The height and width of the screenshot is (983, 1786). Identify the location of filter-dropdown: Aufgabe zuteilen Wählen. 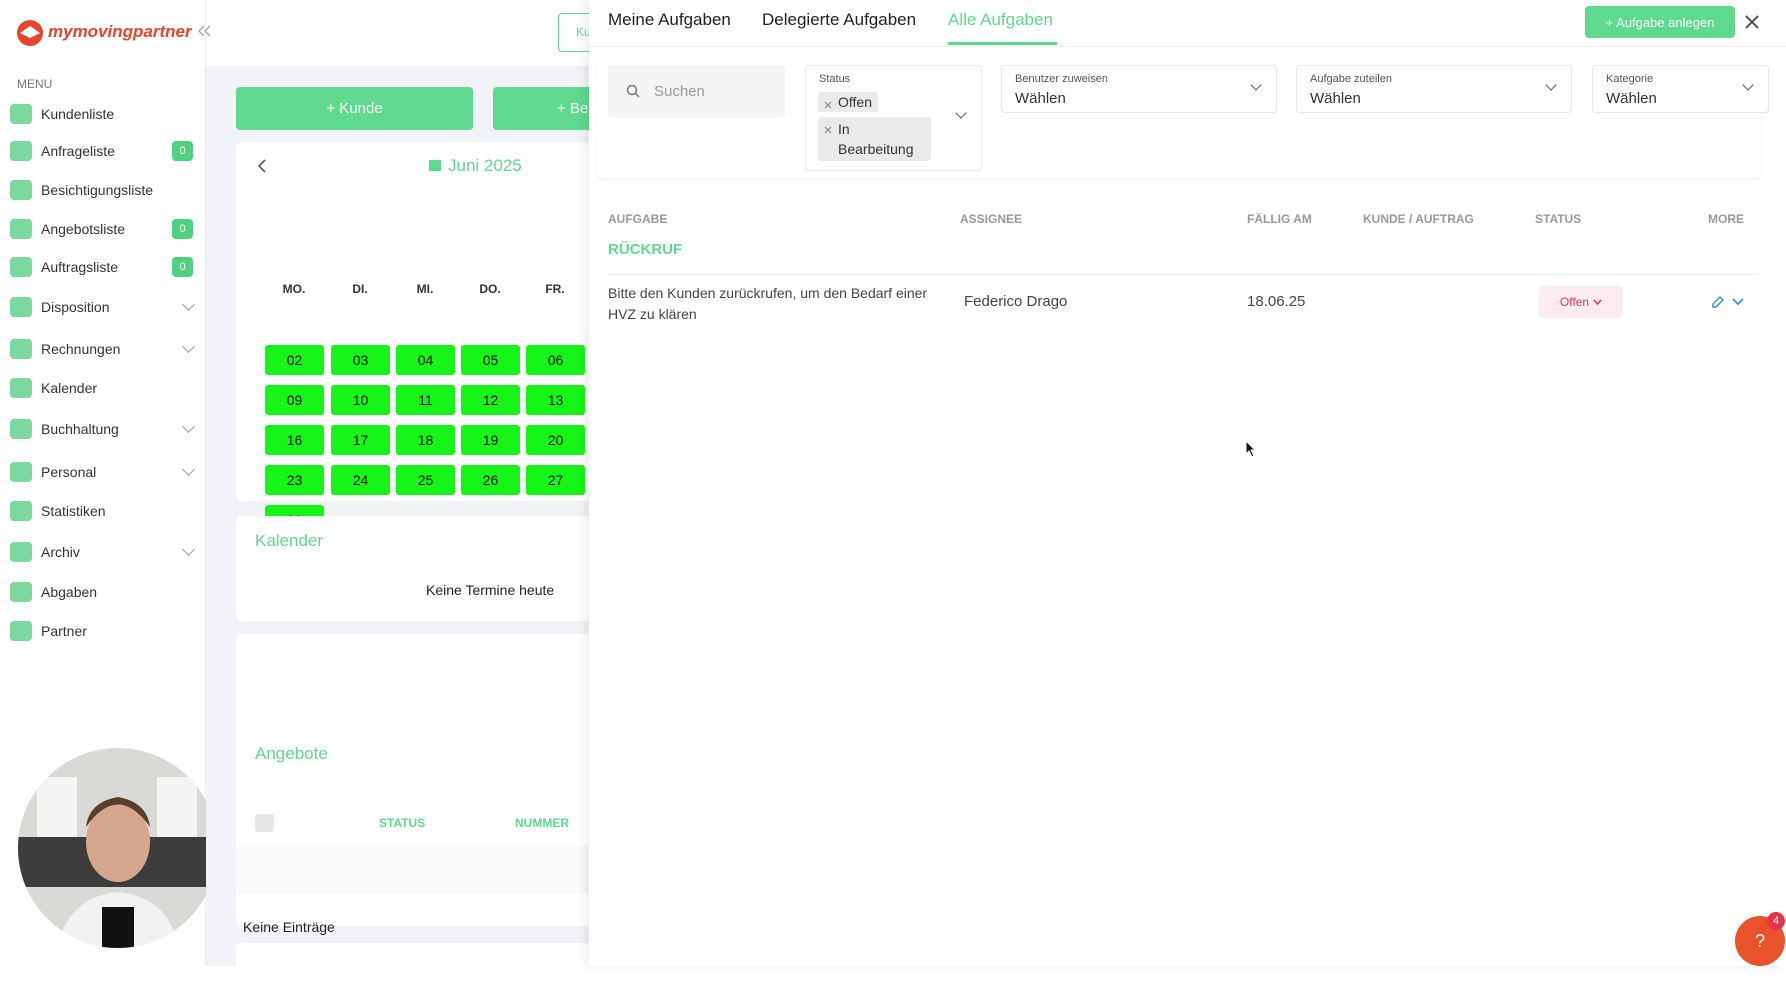
(1434, 89).